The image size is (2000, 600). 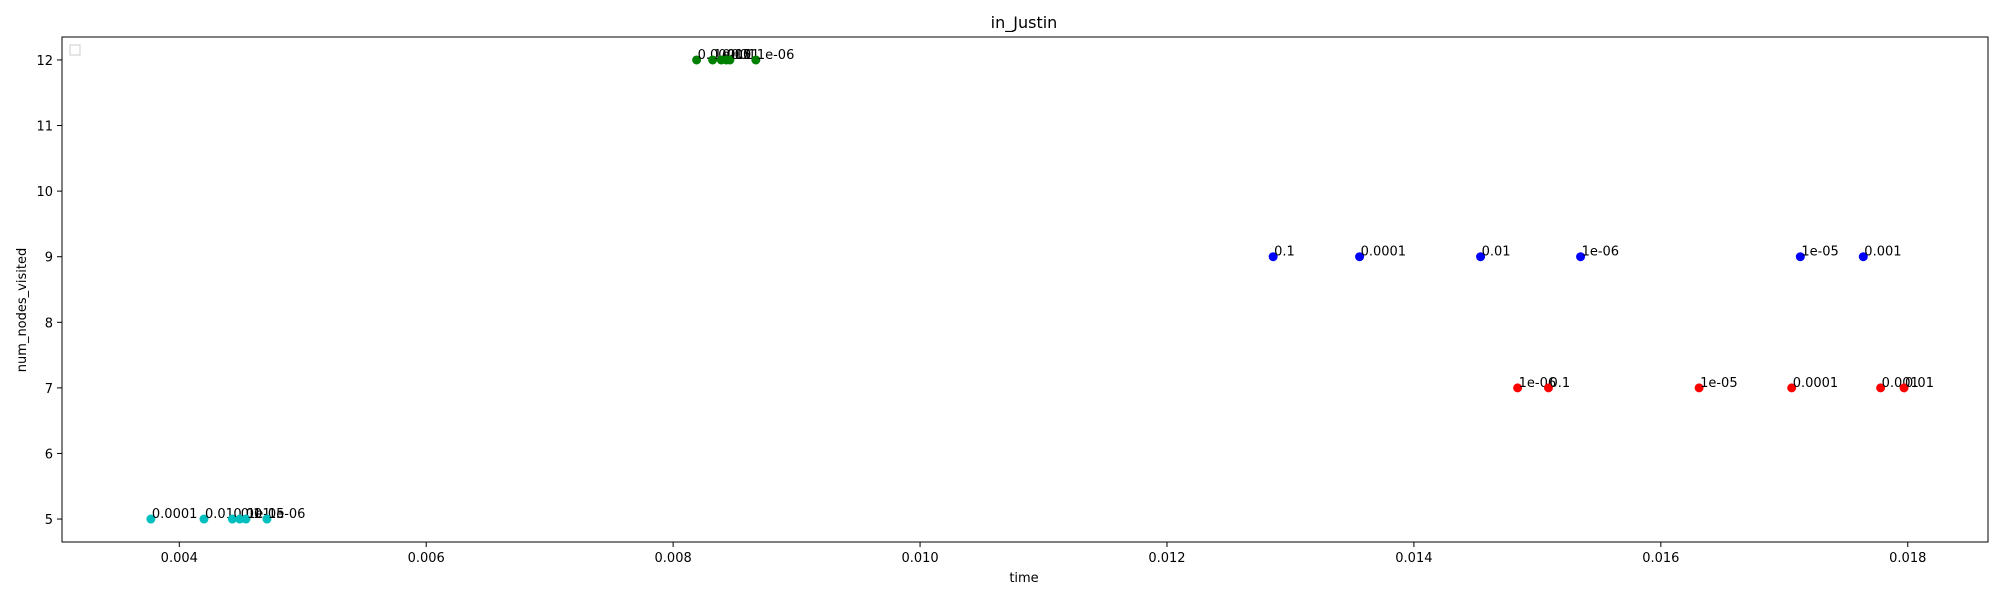 What do you see at coordinates (49, 520) in the screenshot?
I see `y-tick-label: 5` at bounding box center [49, 520].